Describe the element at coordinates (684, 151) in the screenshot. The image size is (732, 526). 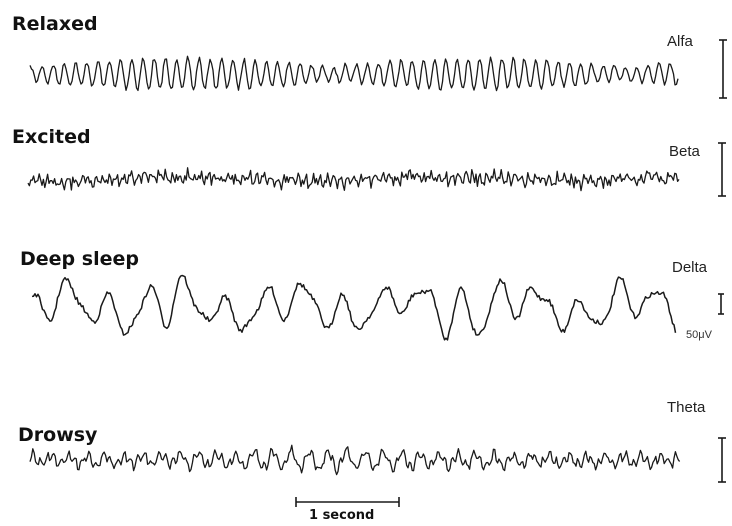
I see `band-label-beta: Beta` at that location.